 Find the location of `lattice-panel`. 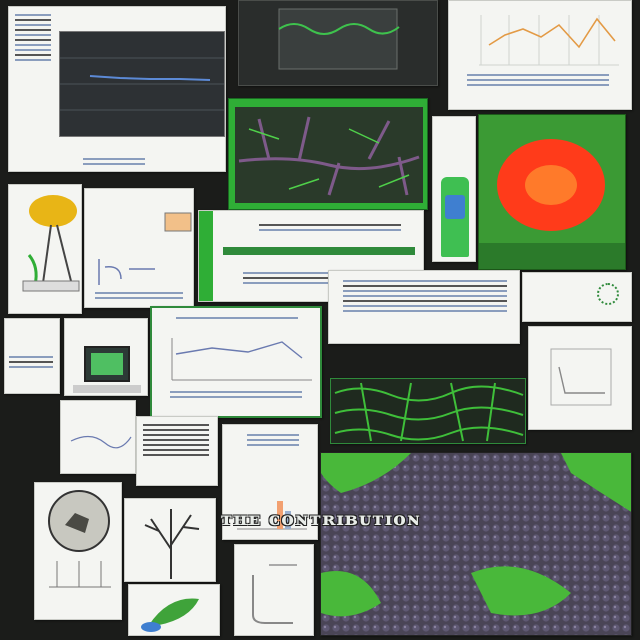

lattice-panel is located at coordinates (428, 411).